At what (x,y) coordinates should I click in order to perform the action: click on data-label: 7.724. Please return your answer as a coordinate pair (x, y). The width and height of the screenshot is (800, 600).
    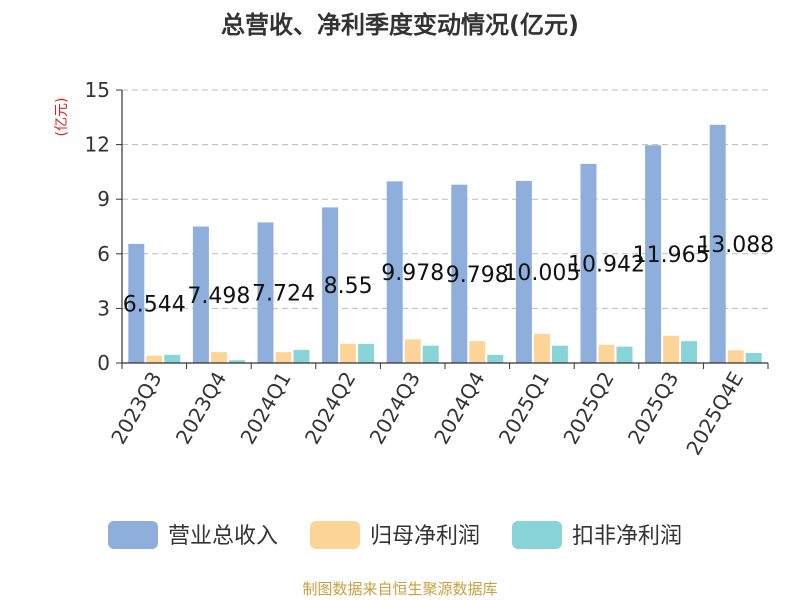
    Looking at the image, I should click on (283, 294).